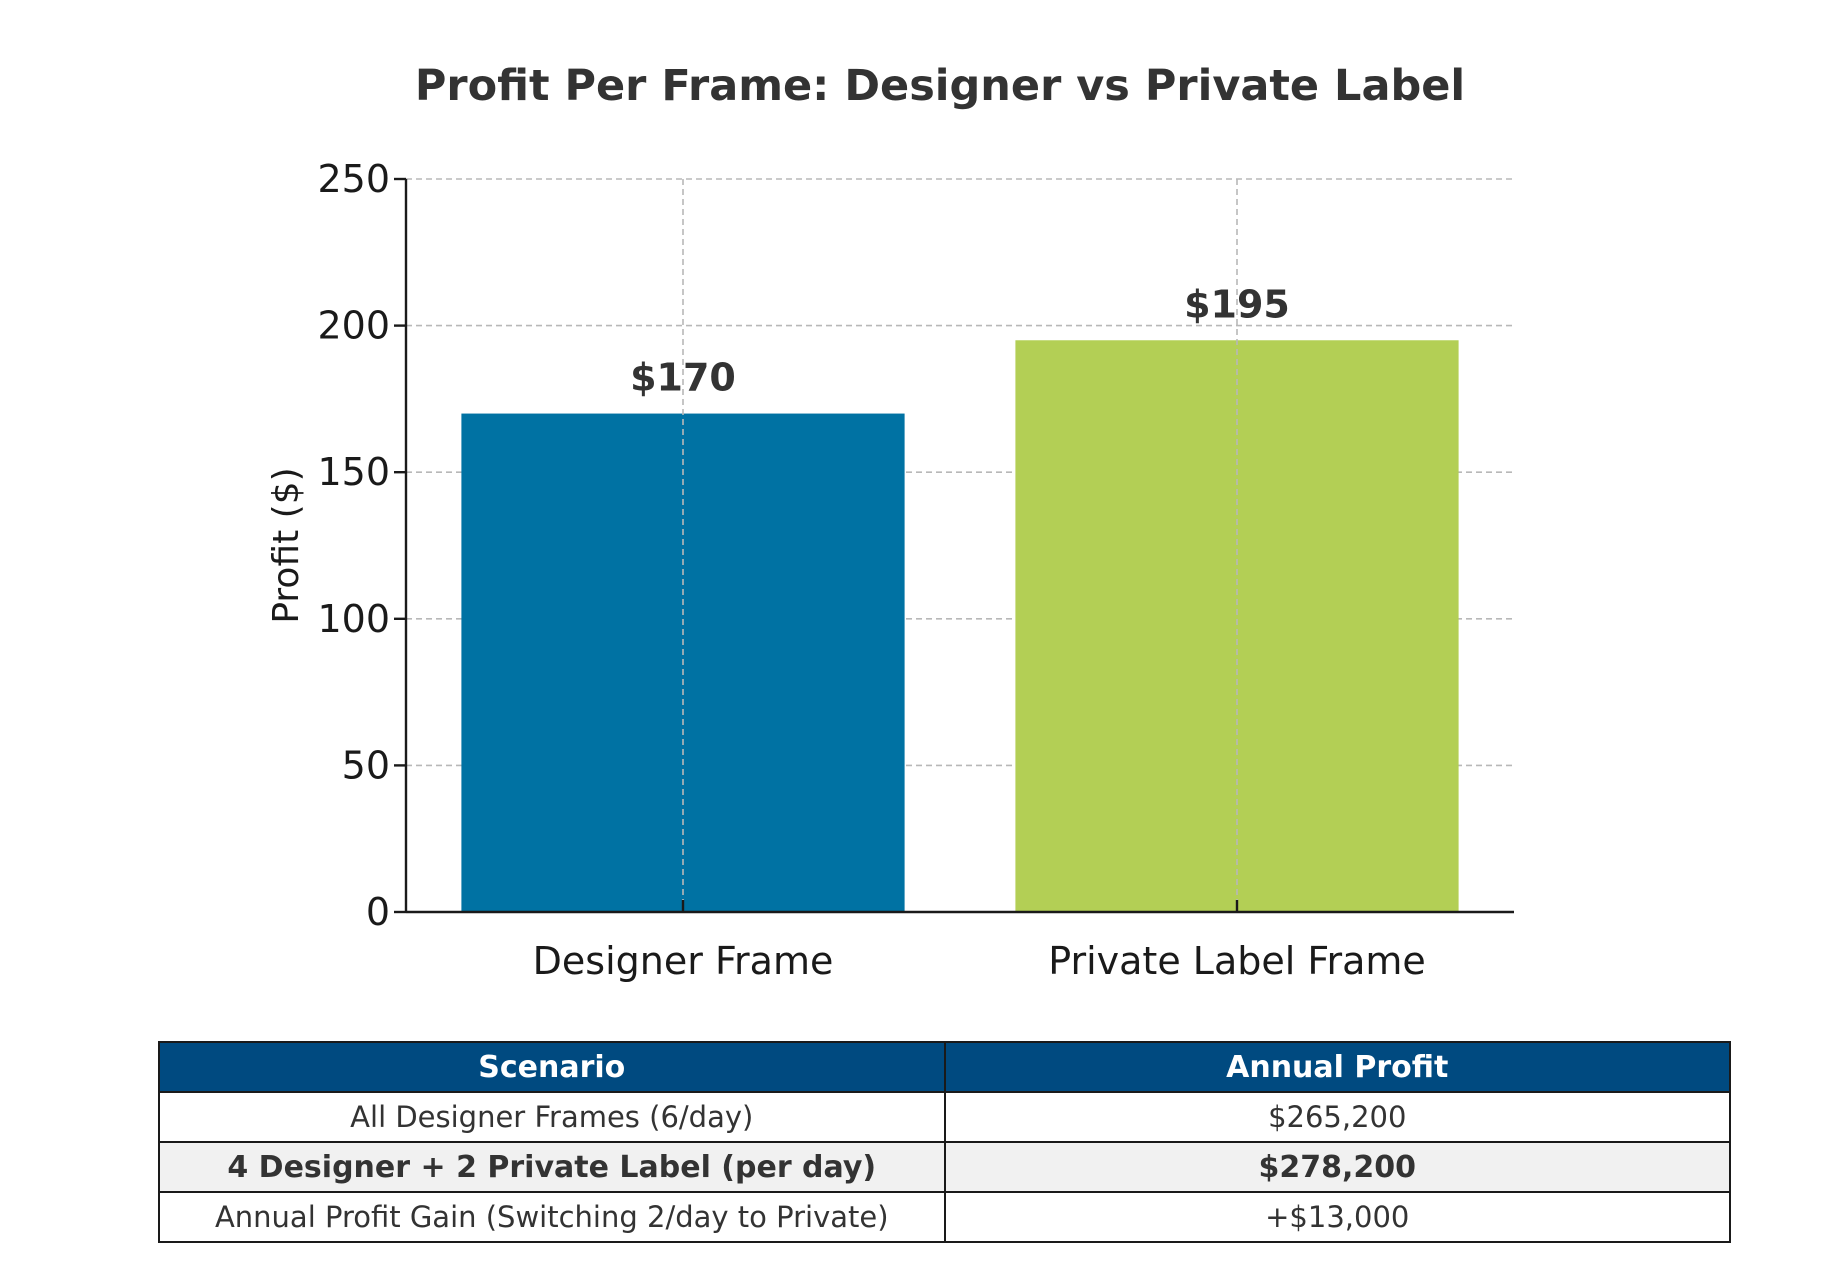 The height and width of the screenshot is (1284, 1834). Describe the element at coordinates (552, 1117) in the screenshot. I see `cell-scenario: All Designer Frames (6/day)` at that location.